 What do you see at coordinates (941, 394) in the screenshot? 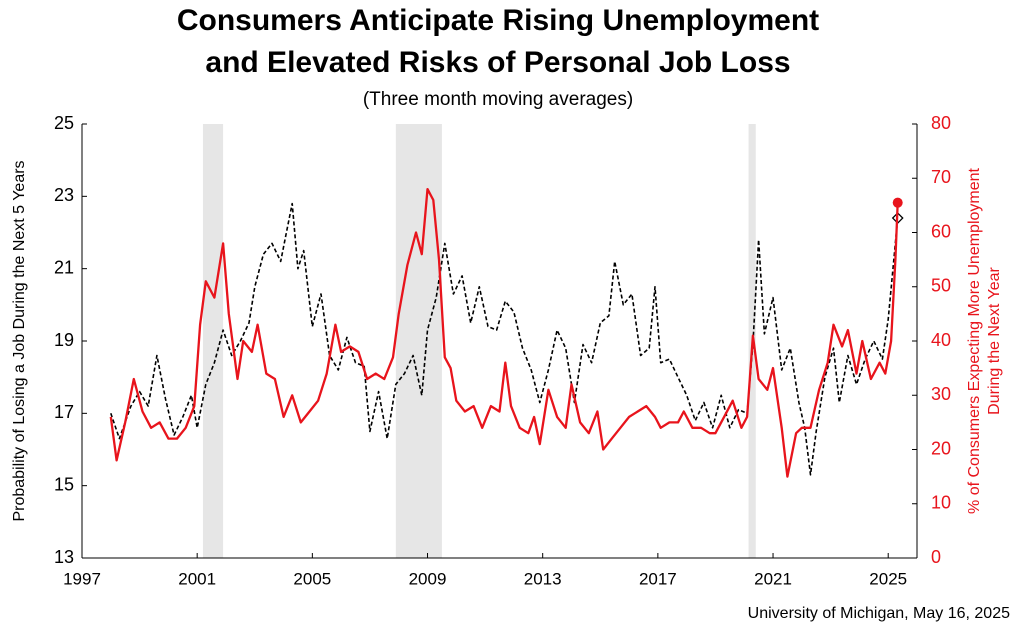
I see `y2-tick-label: 30` at bounding box center [941, 394].